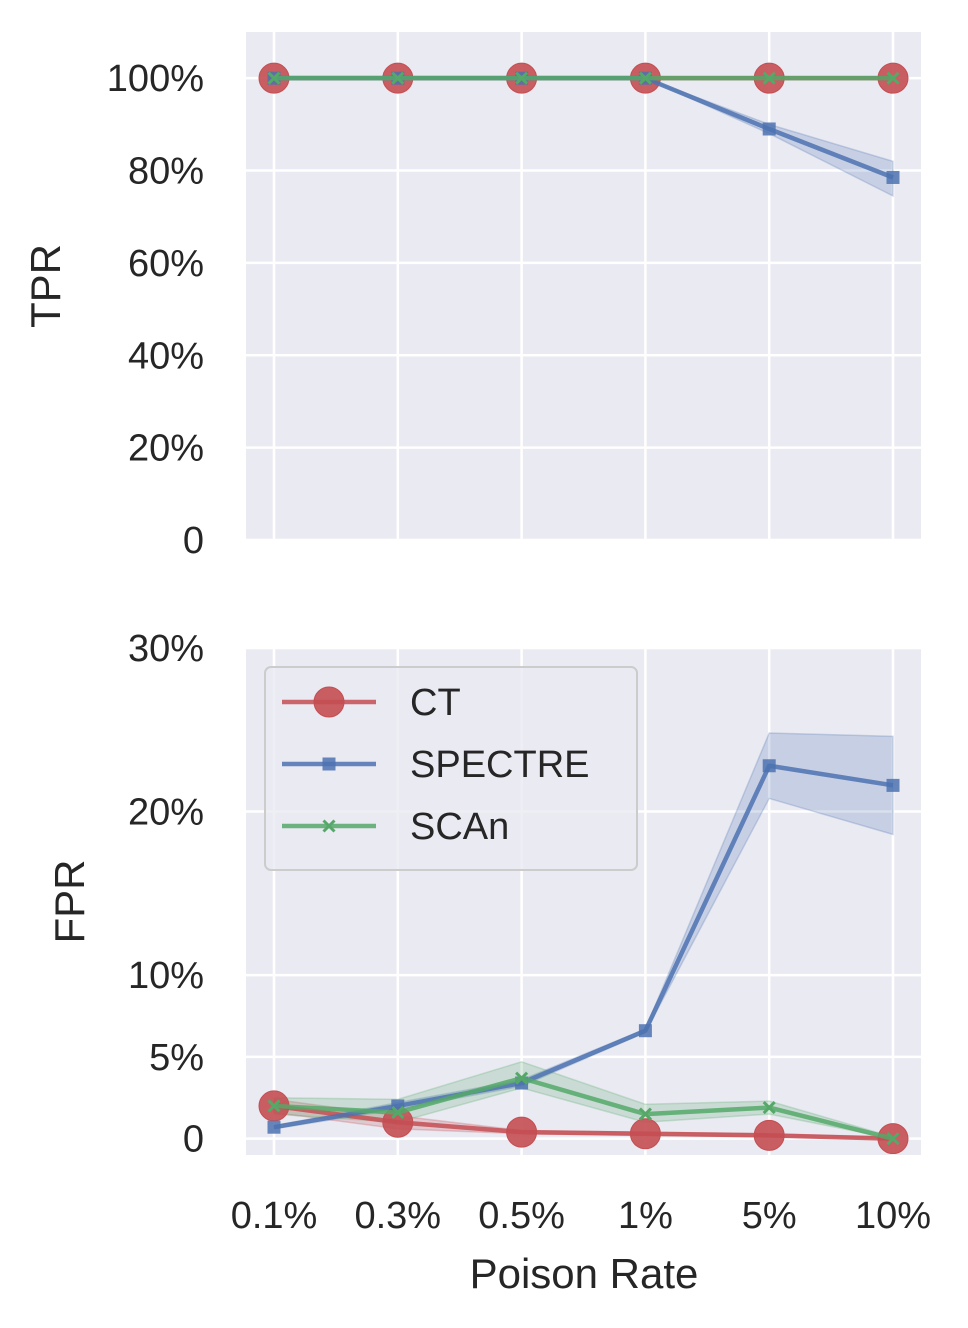 The height and width of the screenshot is (1328, 968). I want to click on series-line-scan, so click(583, 1108).